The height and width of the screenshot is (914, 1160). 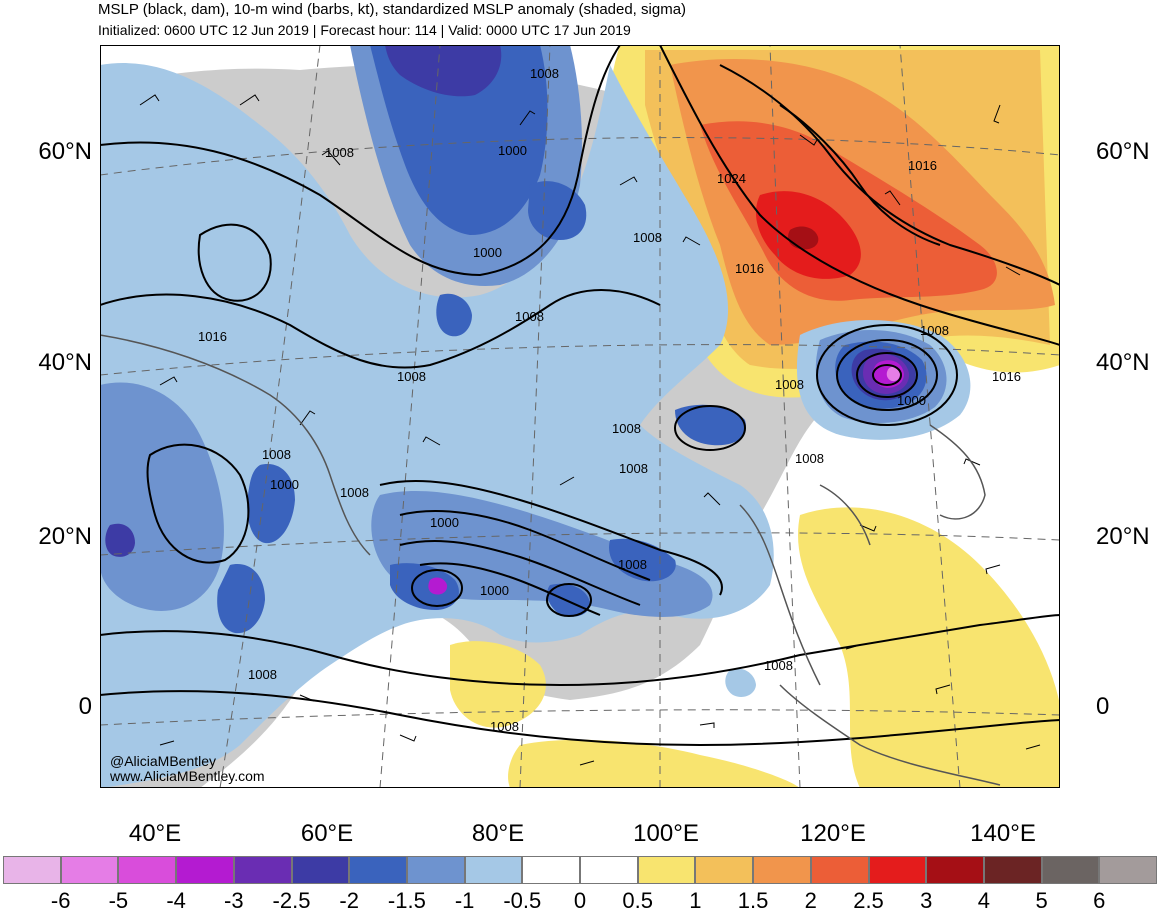 What do you see at coordinates (753, 900) in the screenshot?
I see `colorbar-tick-label: 1.5` at bounding box center [753, 900].